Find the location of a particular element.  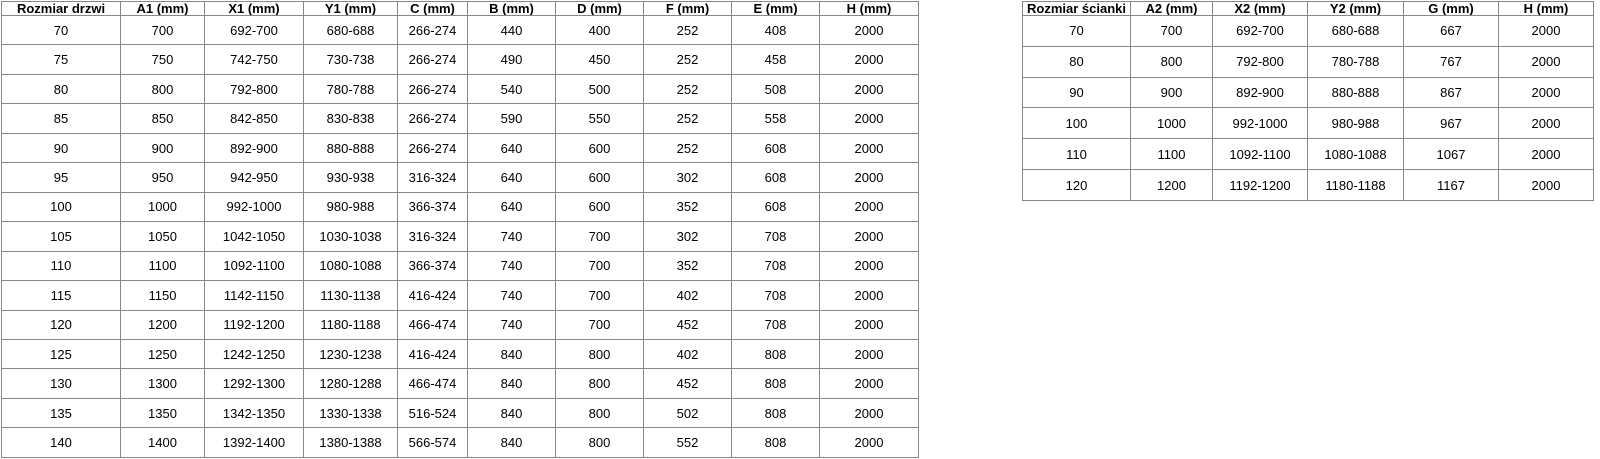

table-cell: 750 is located at coordinates (162, 59).